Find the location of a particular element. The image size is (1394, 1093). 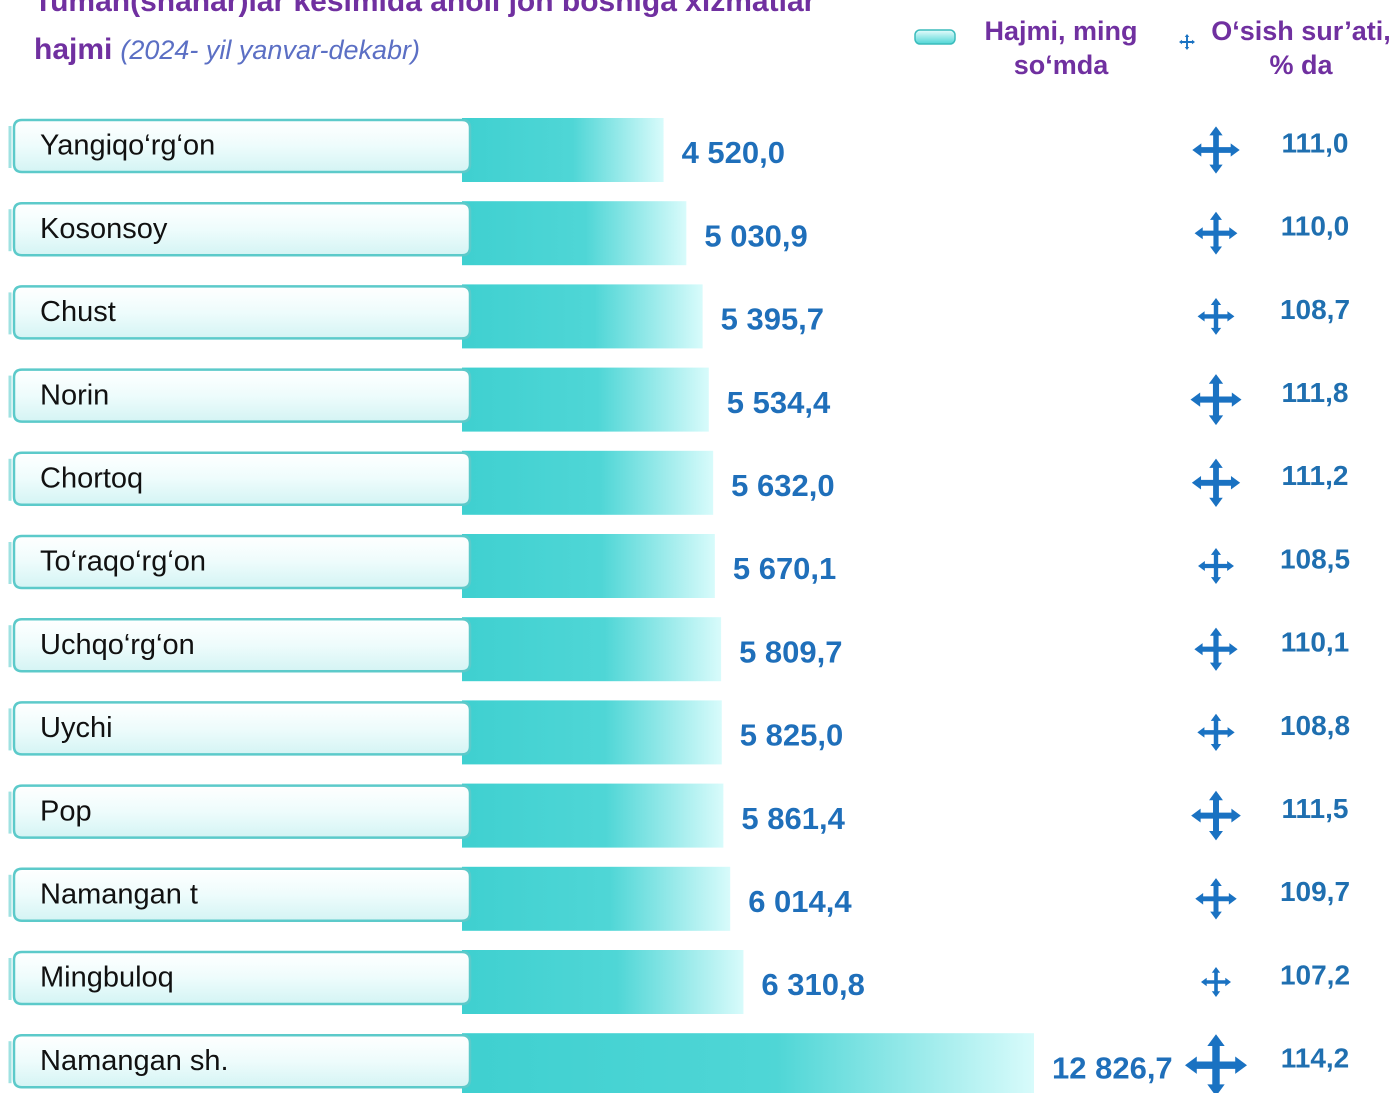

category-label: Pop is located at coordinates (66, 811).